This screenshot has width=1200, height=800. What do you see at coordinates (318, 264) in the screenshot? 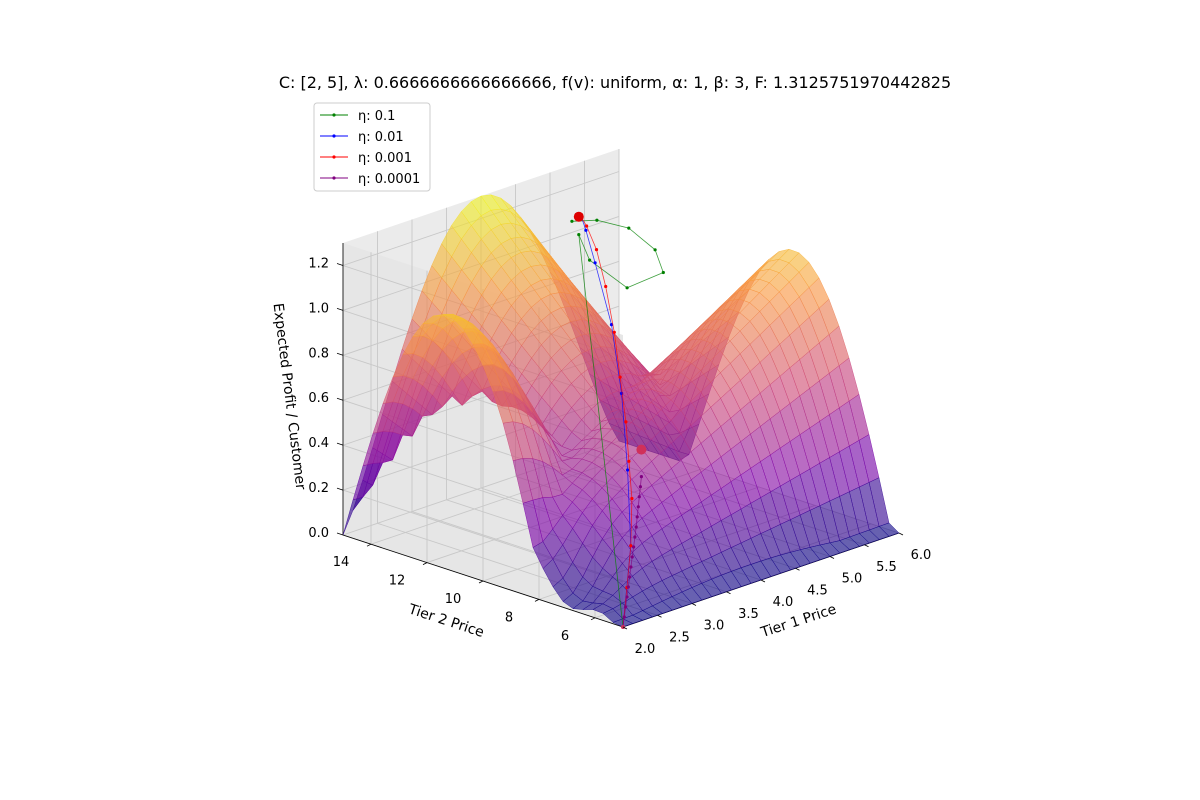
I see `z-tick-label: 1.2` at bounding box center [318, 264].